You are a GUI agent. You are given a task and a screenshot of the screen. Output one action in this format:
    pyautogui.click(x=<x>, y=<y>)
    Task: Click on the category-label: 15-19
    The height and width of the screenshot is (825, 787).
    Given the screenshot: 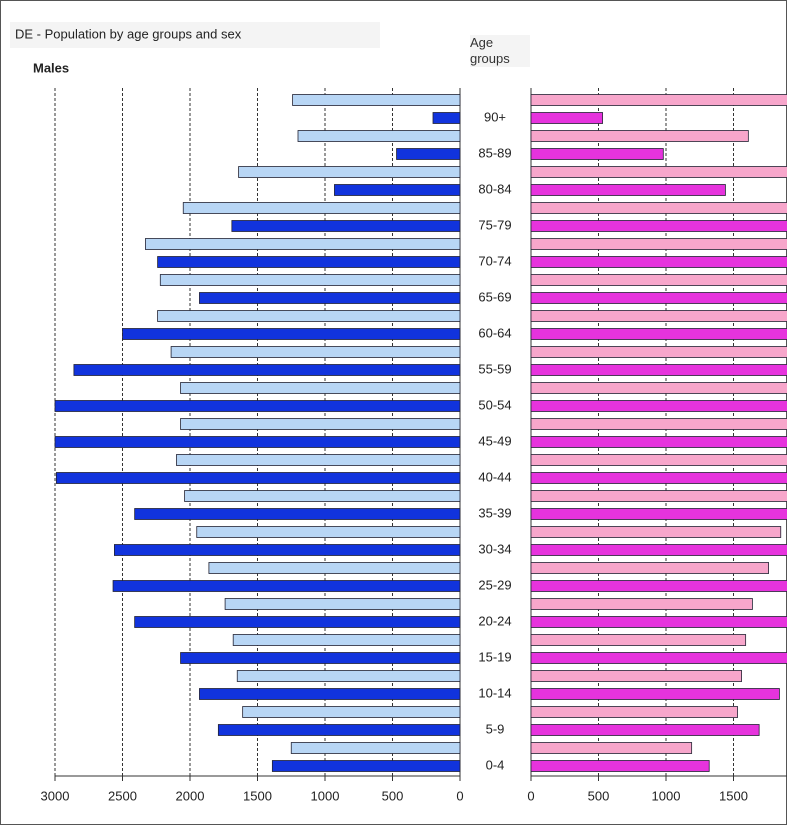 What is the action you would take?
    pyautogui.click(x=494, y=656)
    